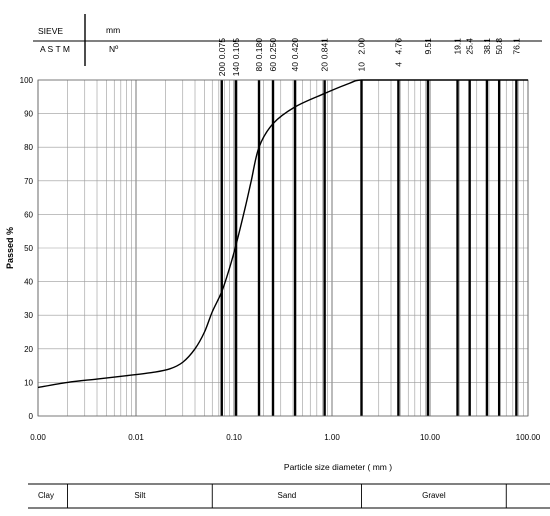  What do you see at coordinates (236, 49) in the screenshot?
I see `sieve-mm-label: 0.105` at bounding box center [236, 49].